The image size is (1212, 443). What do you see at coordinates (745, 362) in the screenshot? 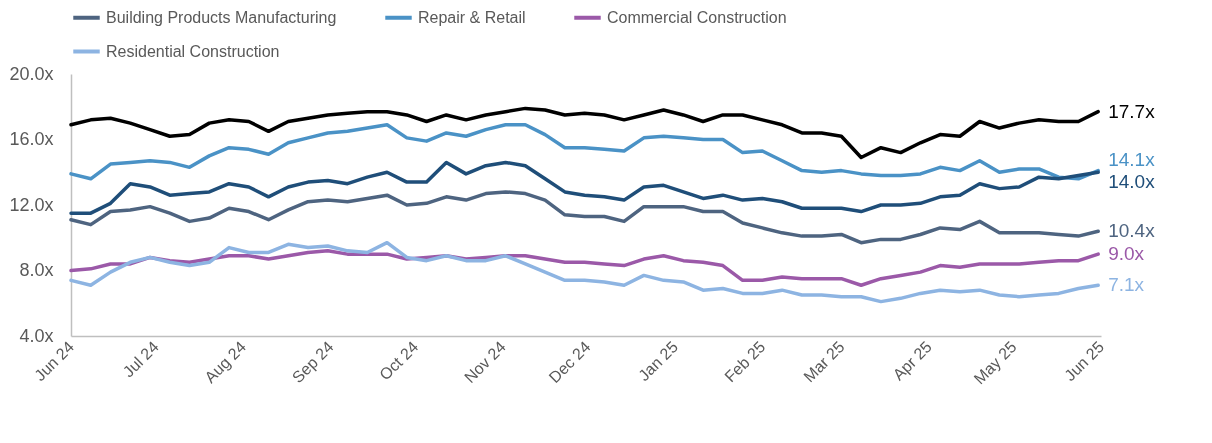
I see `x-tick-label: Feb 25` at bounding box center [745, 362].